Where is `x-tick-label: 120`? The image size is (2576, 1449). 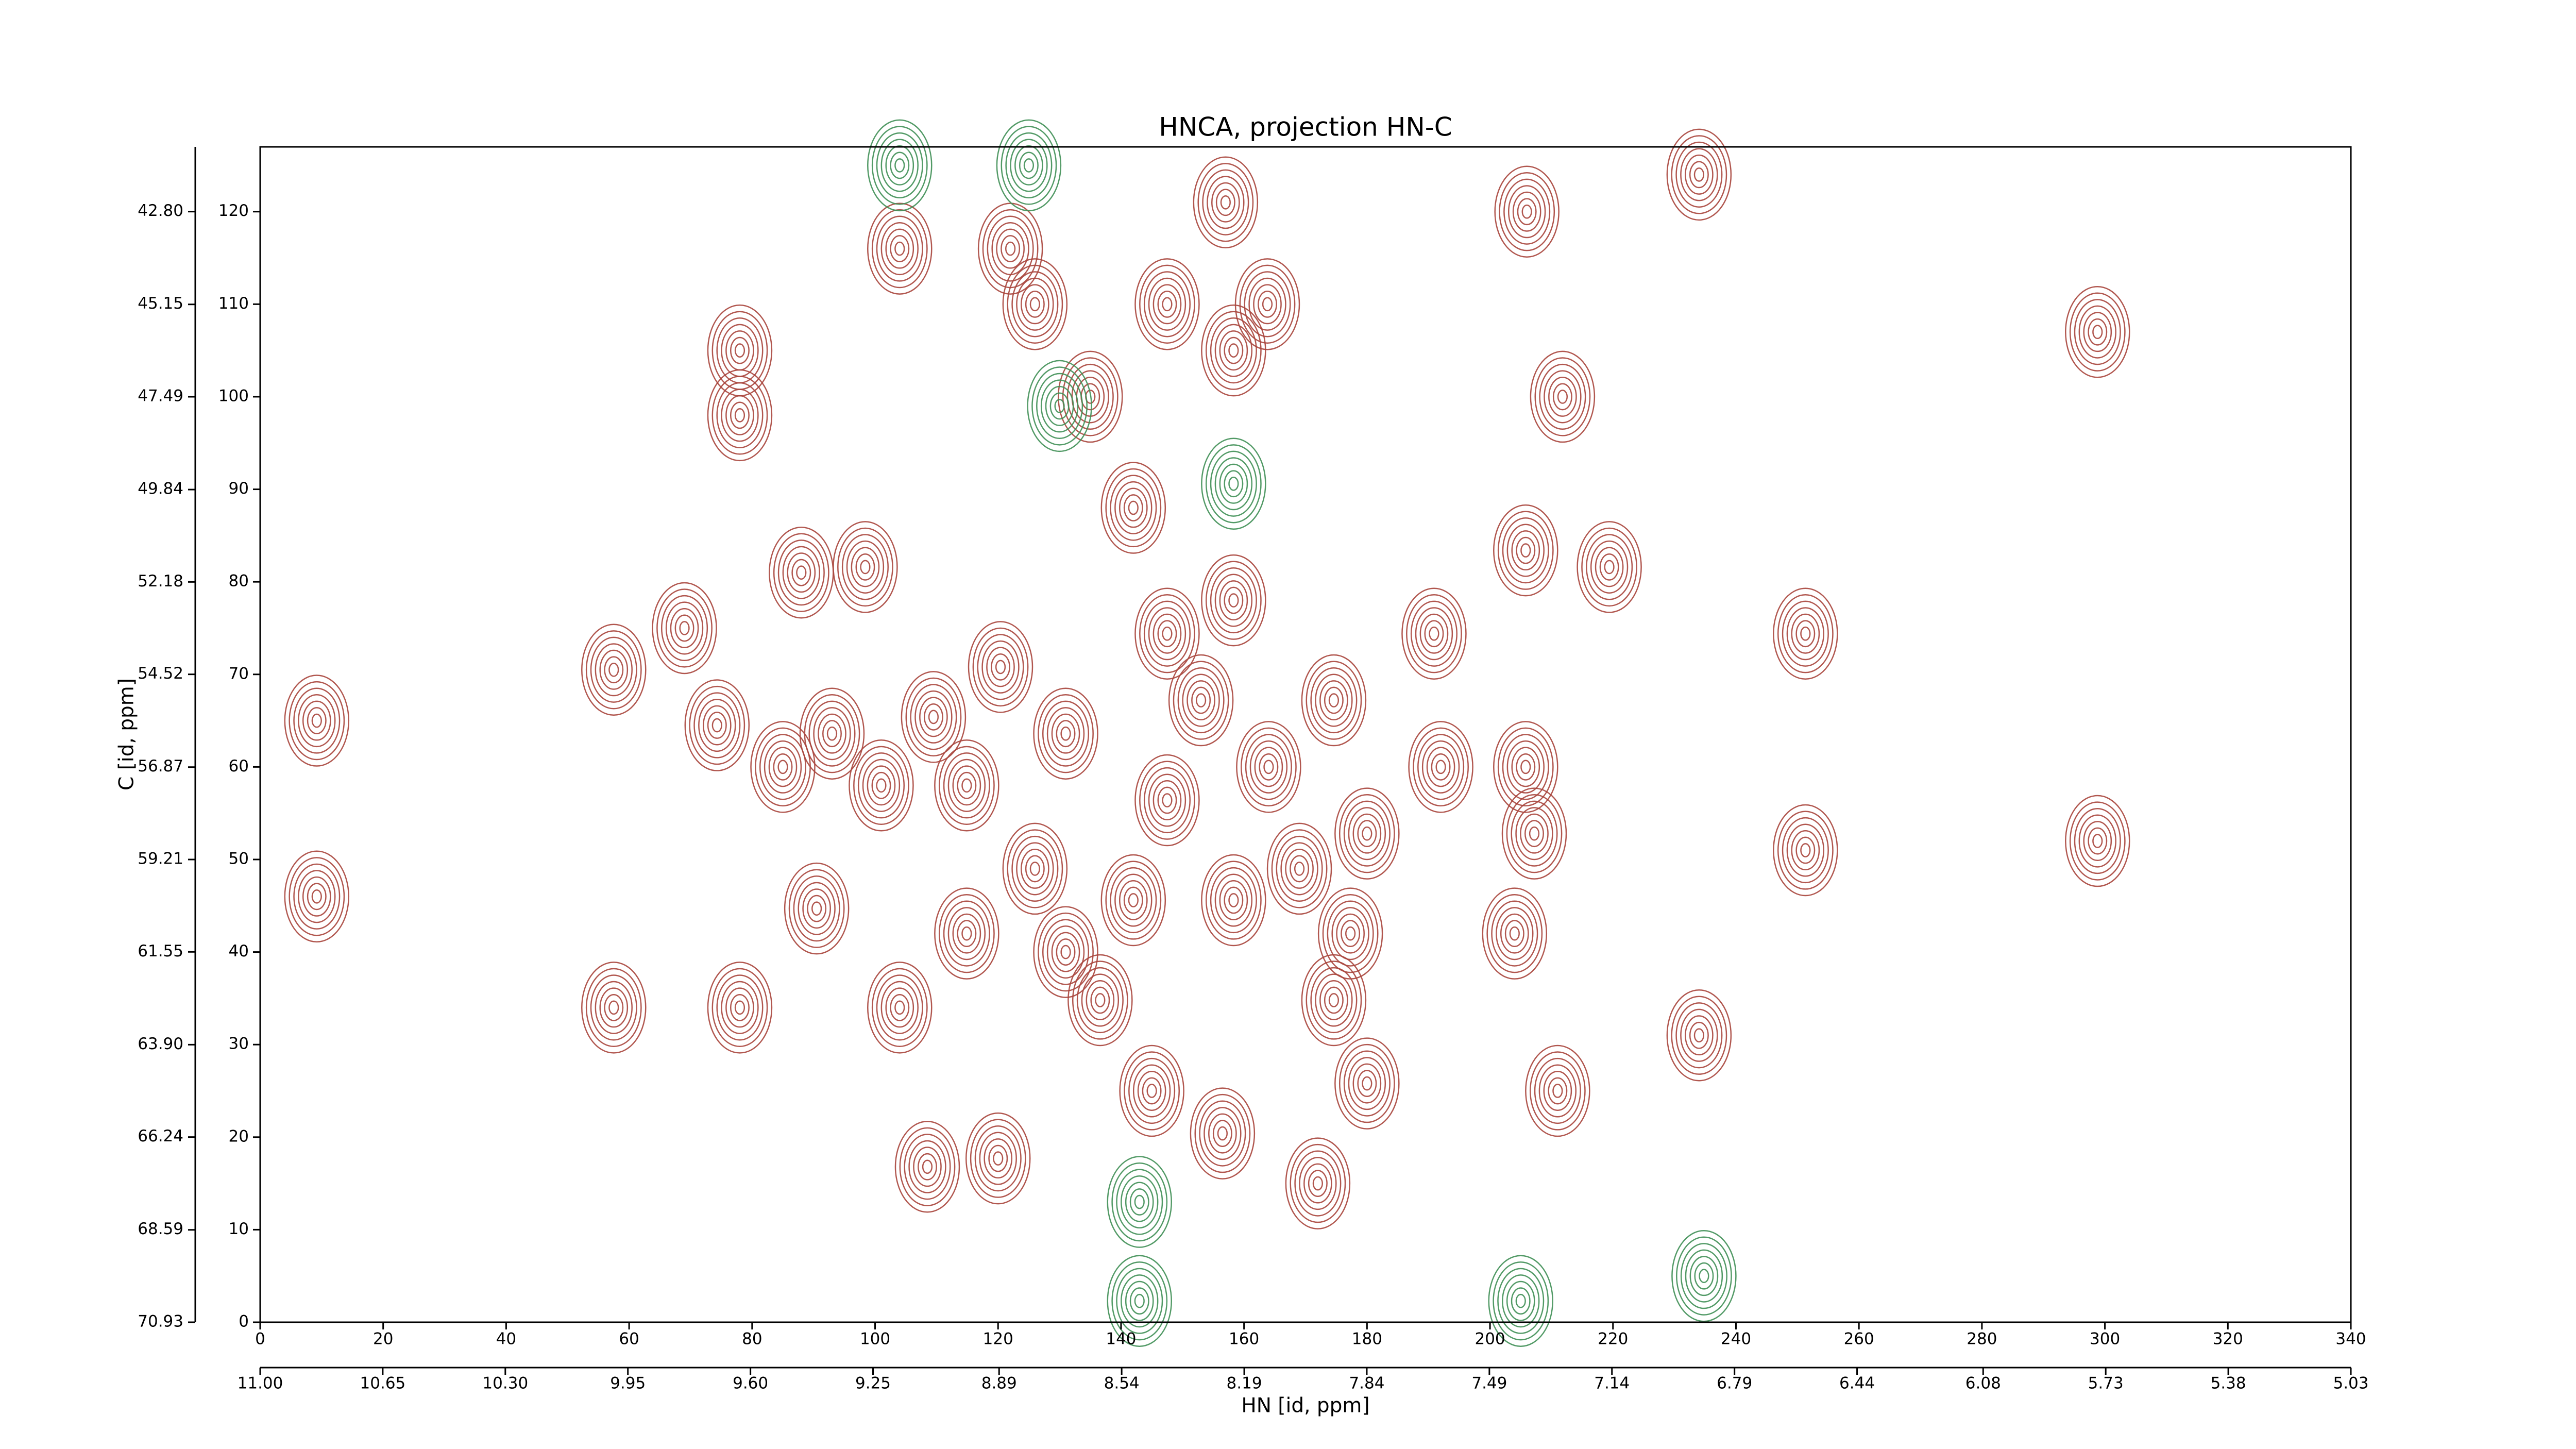
x-tick-label: 120 is located at coordinates (998, 1339).